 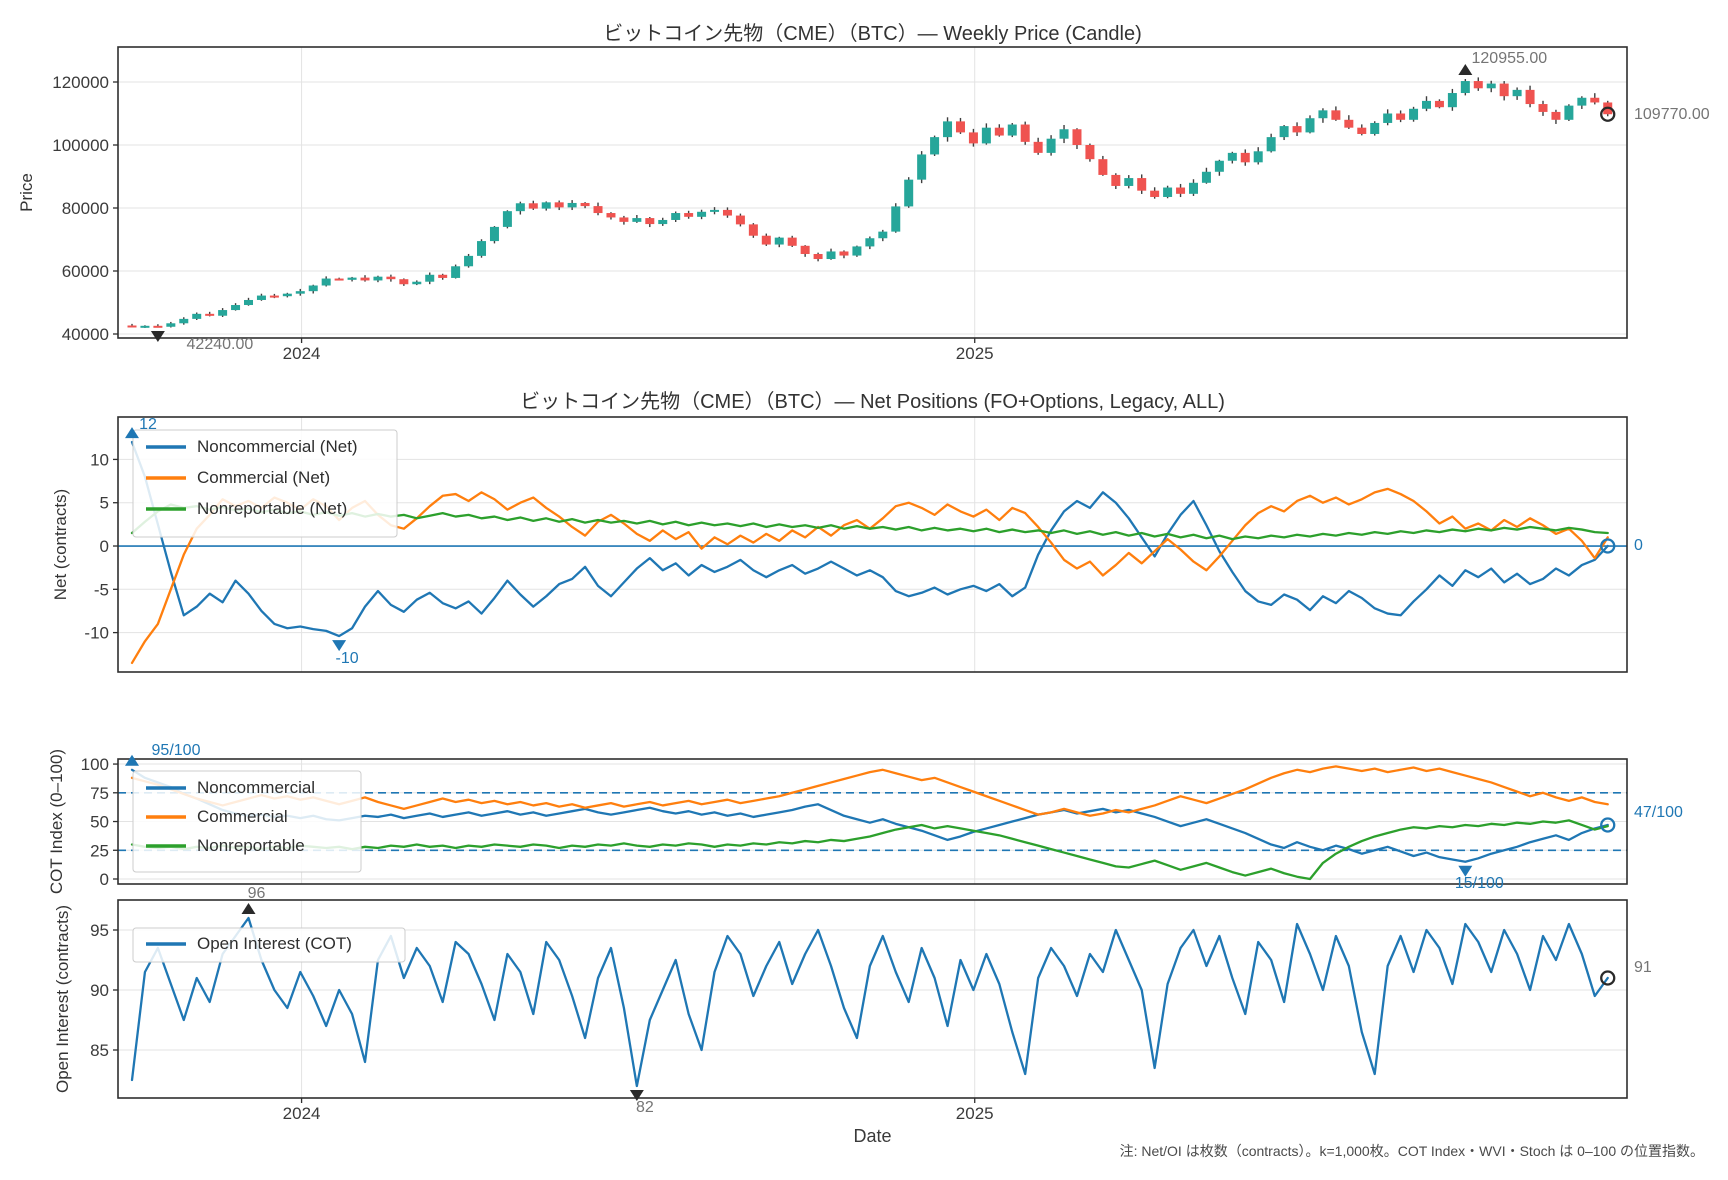 What do you see at coordinates (645, 1107) in the screenshot?
I see `annotation-label: 82` at bounding box center [645, 1107].